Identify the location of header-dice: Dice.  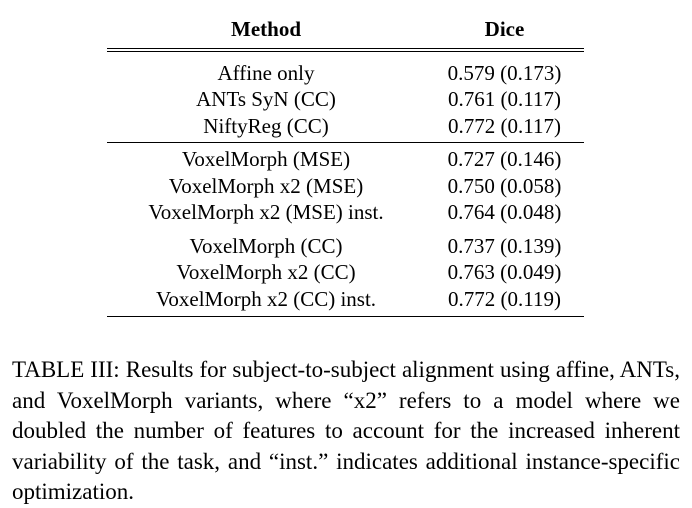
(504, 32).